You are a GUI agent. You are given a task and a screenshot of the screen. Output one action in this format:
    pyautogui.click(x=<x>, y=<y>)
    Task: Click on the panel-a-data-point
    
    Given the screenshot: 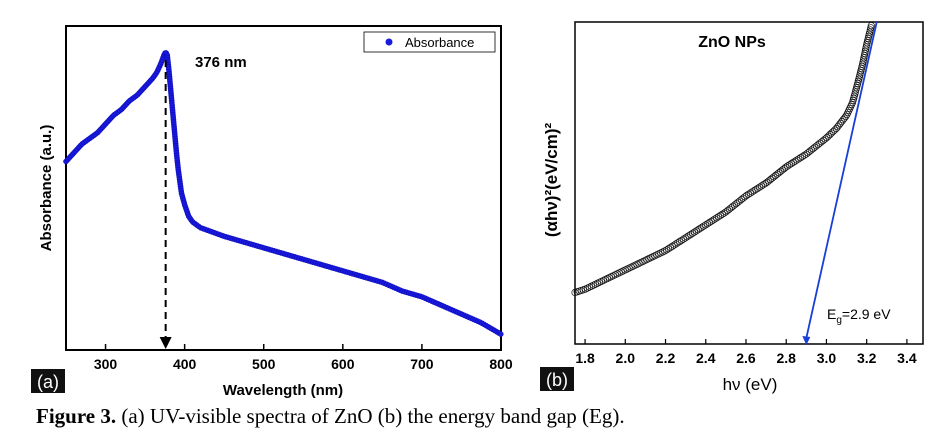 What is the action you would take?
    pyautogui.click(x=500, y=334)
    